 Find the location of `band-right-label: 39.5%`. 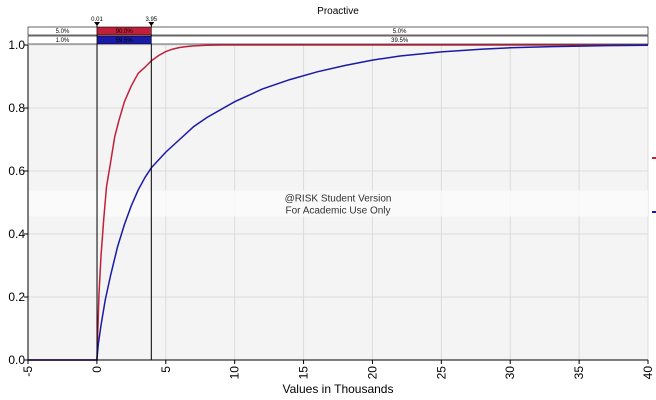

band-right-label: 39.5% is located at coordinates (400, 41).